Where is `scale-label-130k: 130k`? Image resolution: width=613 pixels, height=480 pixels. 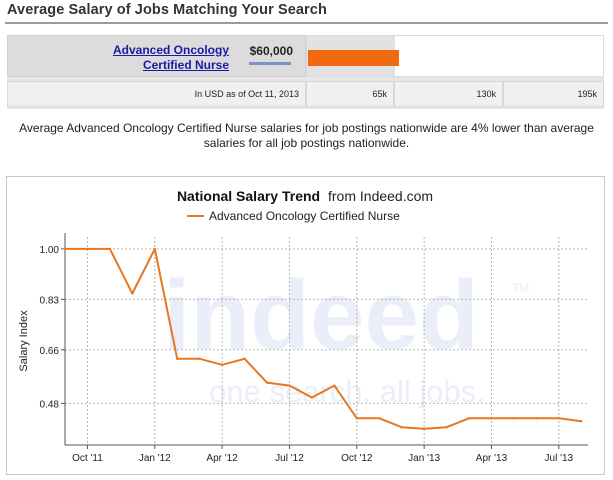 scale-label-130k: 130k is located at coordinates (448, 94).